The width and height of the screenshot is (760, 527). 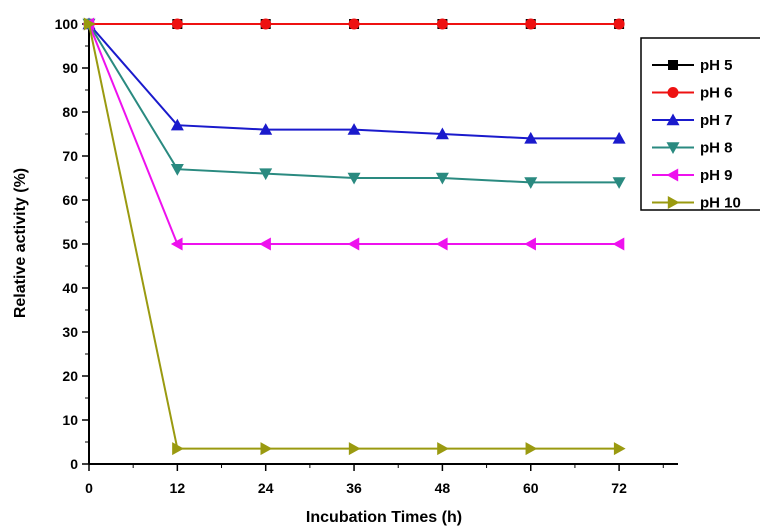 What do you see at coordinates (716, 93) in the screenshot?
I see `legend-label: pH 6` at bounding box center [716, 93].